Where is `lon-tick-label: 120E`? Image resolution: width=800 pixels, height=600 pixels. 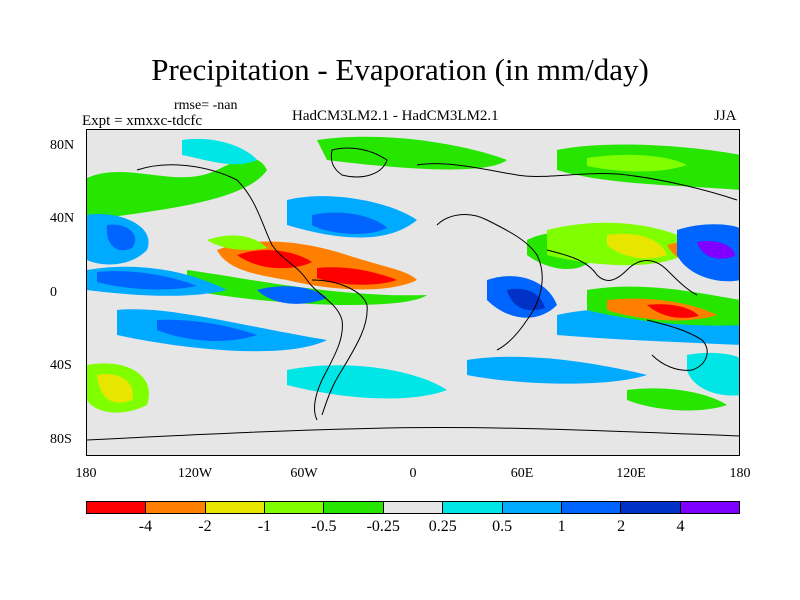 lon-tick-label: 120E is located at coordinates (631, 473).